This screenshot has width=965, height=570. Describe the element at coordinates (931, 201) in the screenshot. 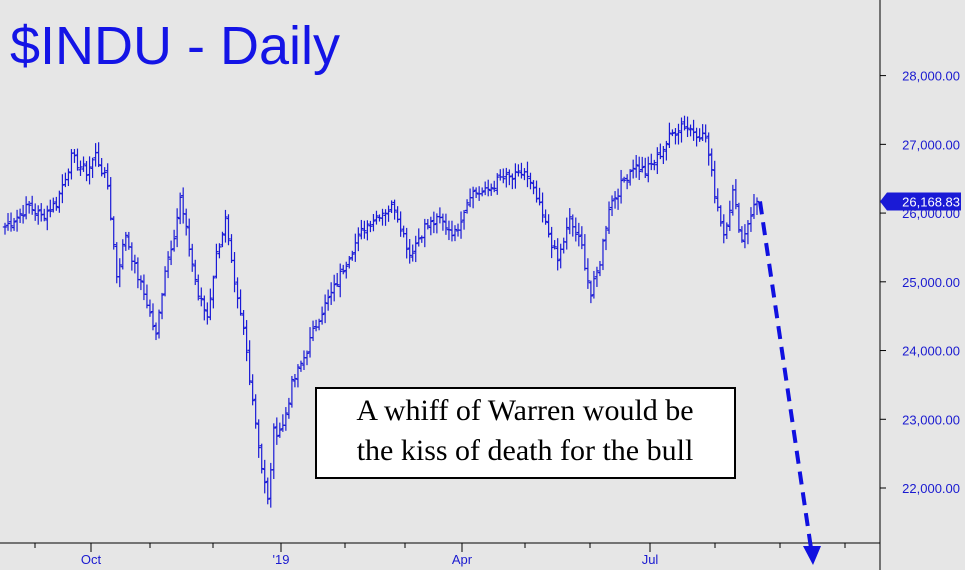

I see `last-value-label: 26,168.83` at that location.